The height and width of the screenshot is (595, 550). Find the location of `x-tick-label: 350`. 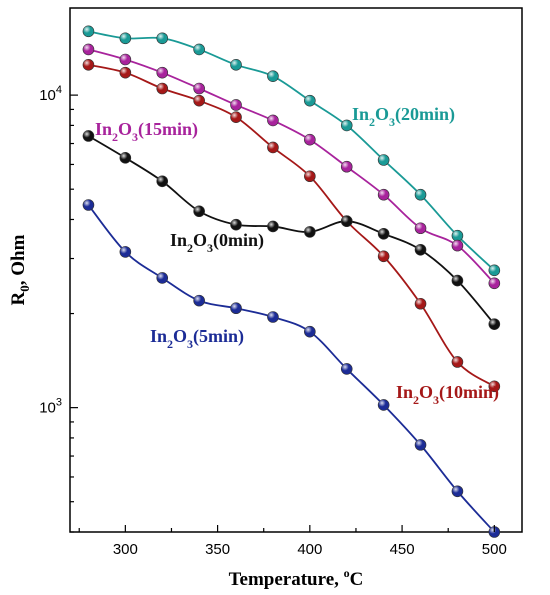

x-tick-label: 350 is located at coordinates (217, 549).